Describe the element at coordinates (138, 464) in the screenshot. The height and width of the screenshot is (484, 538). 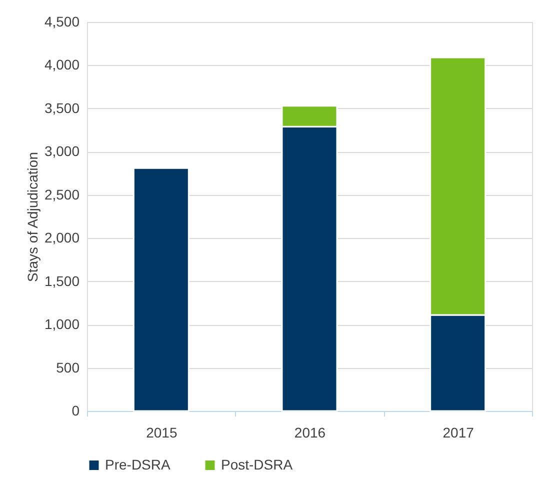
I see `legend-label: Pre-DSRA` at that location.